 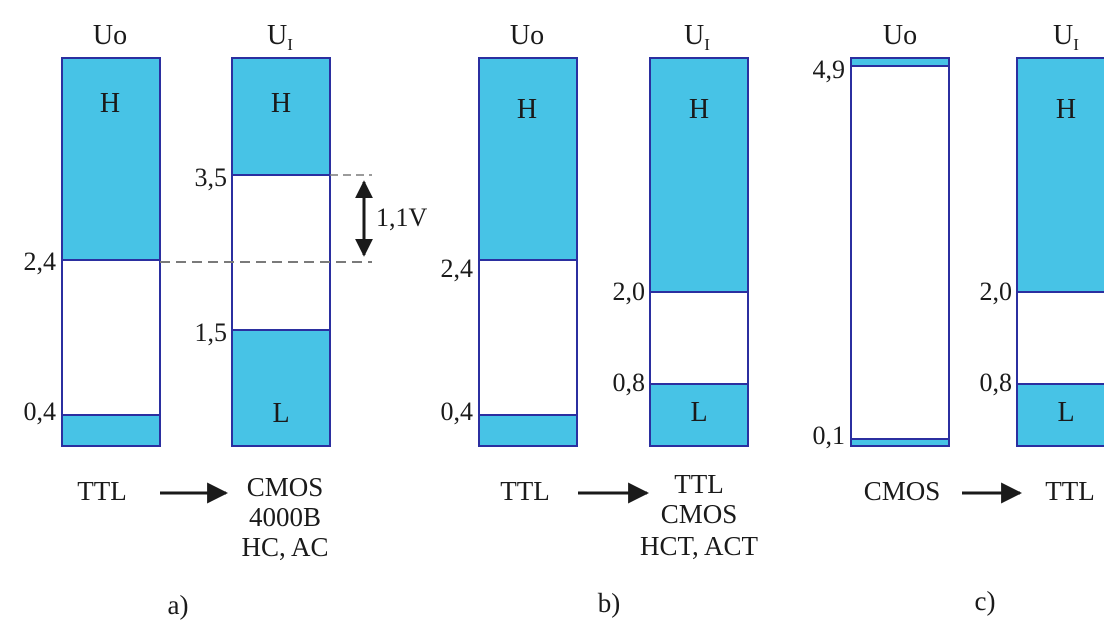 What do you see at coordinates (110, 103) in the screenshot?
I see `panel-a-output-h-label: H` at bounding box center [110, 103].